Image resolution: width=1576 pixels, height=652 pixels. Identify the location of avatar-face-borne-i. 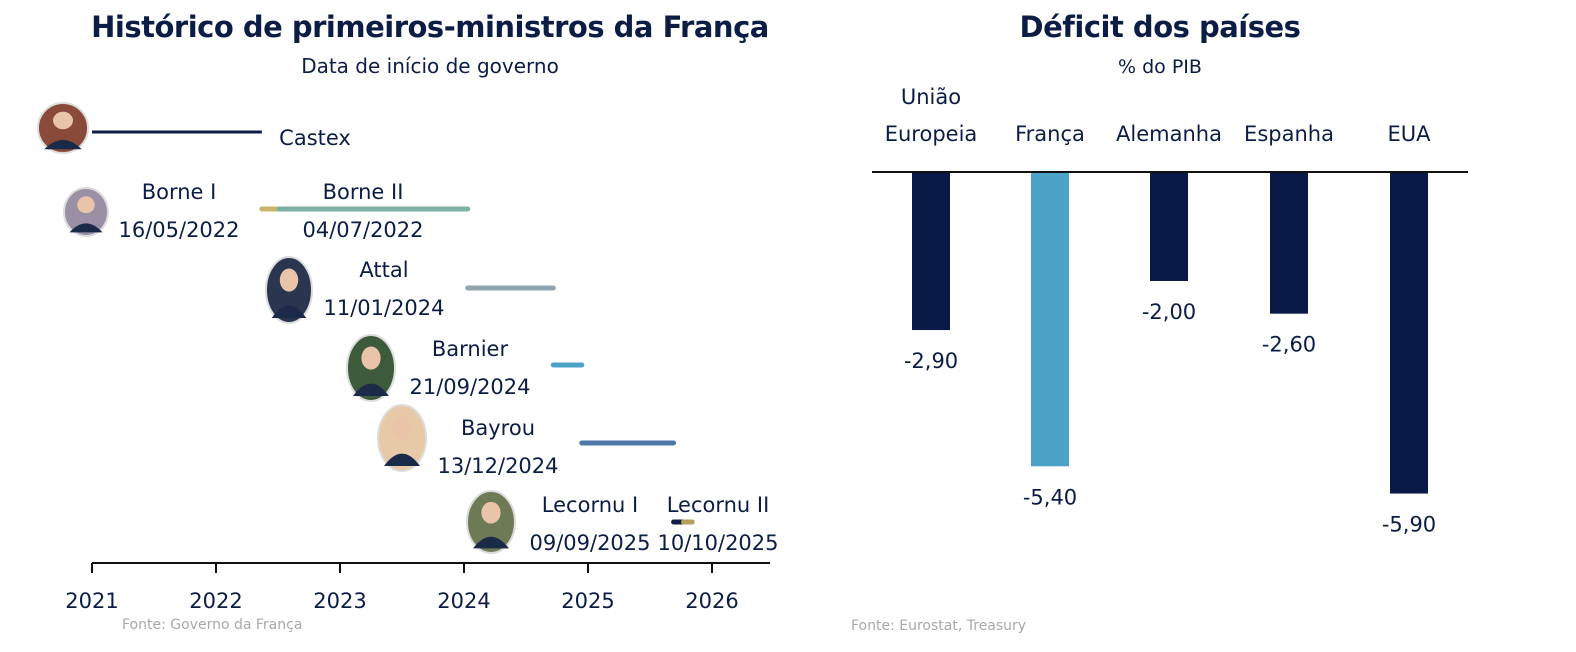
(86, 205).